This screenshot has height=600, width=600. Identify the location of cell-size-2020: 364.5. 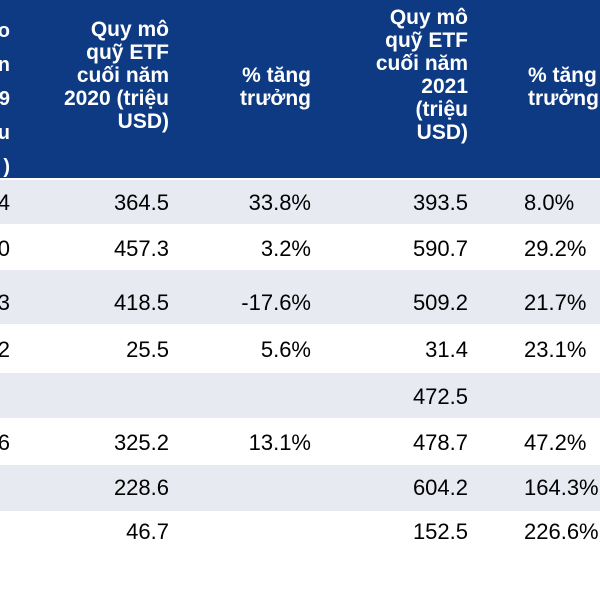
(141, 202).